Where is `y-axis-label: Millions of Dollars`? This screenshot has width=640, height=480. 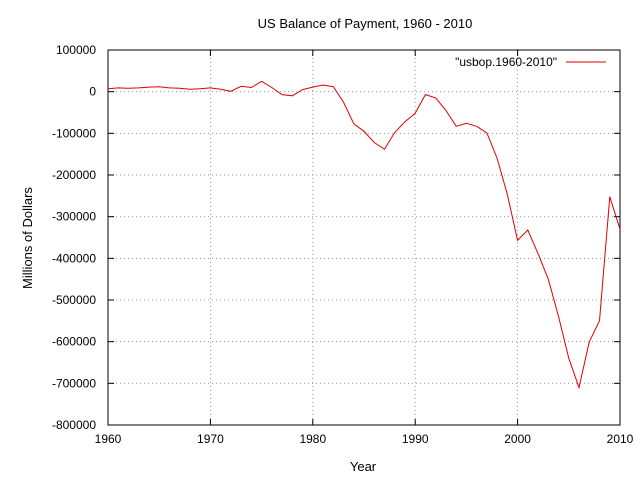 y-axis-label: Millions of Dollars is located at coordinates (27, 238).